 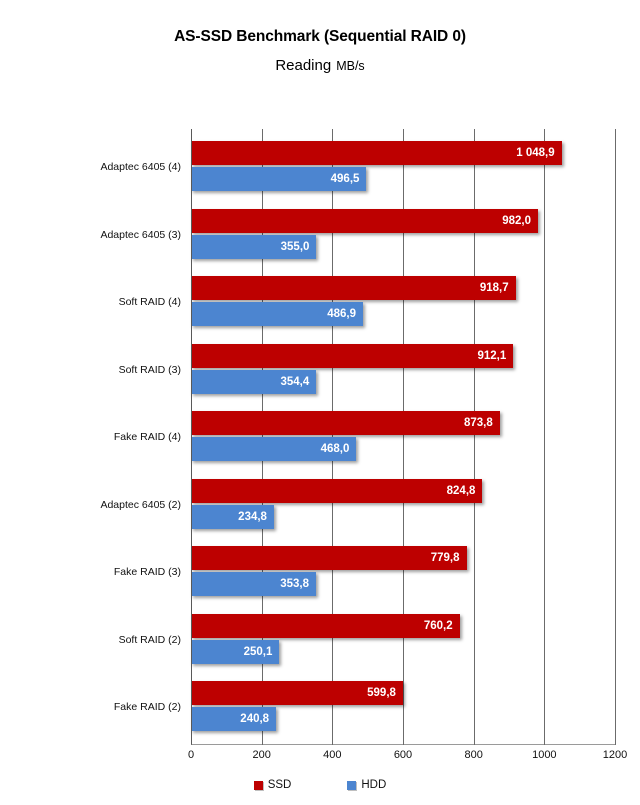 What do you see at coordinates (140, 167) in the screenshot?
I see `category-label: Adaptec 6405 (4)` at bounding box center [140, 167].